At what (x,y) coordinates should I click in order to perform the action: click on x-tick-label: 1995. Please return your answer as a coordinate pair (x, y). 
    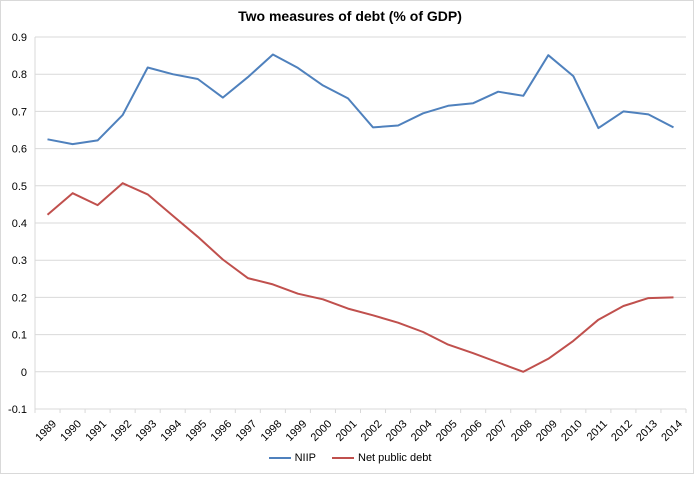
    Looking at the image, I should click on (197, 431).